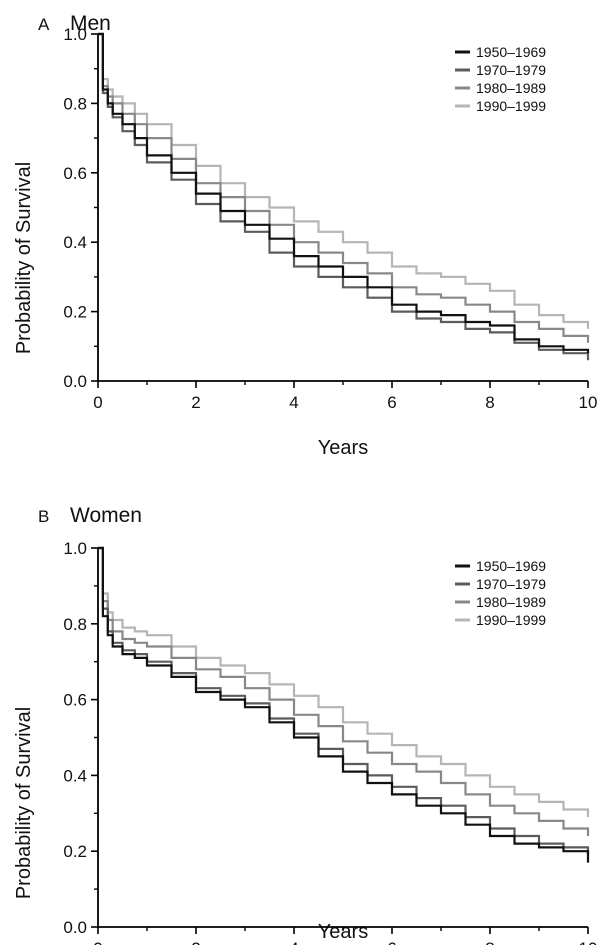  I want to click on chart-title: Men, so click(90, 23).